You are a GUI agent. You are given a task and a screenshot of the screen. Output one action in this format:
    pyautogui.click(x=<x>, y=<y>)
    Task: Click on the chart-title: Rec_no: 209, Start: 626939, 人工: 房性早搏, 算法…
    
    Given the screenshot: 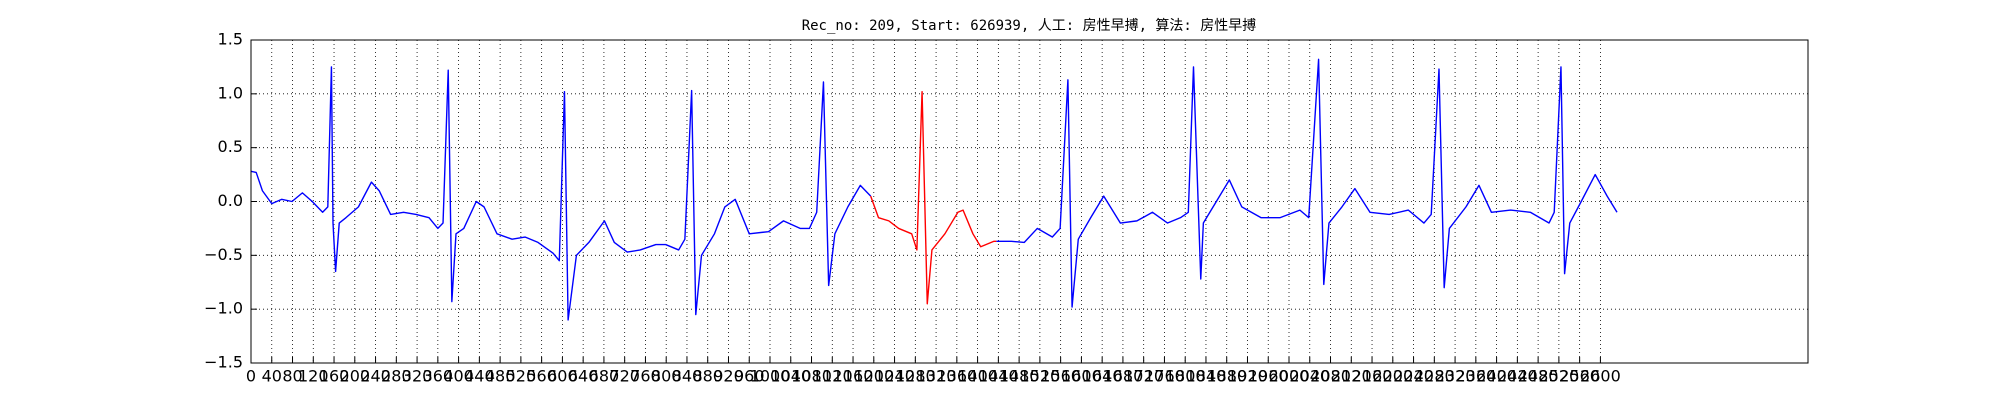 What is the action you would take?
    pyautogui.click(x=1029, y=25)
    